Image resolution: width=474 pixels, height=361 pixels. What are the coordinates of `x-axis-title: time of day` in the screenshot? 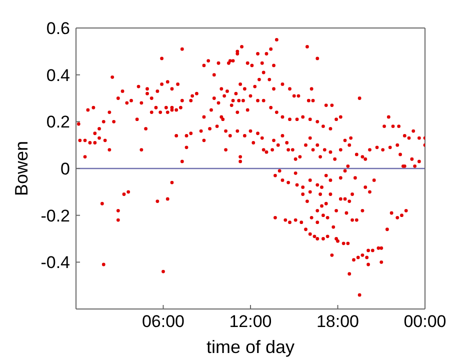 It's located at (250, 347).